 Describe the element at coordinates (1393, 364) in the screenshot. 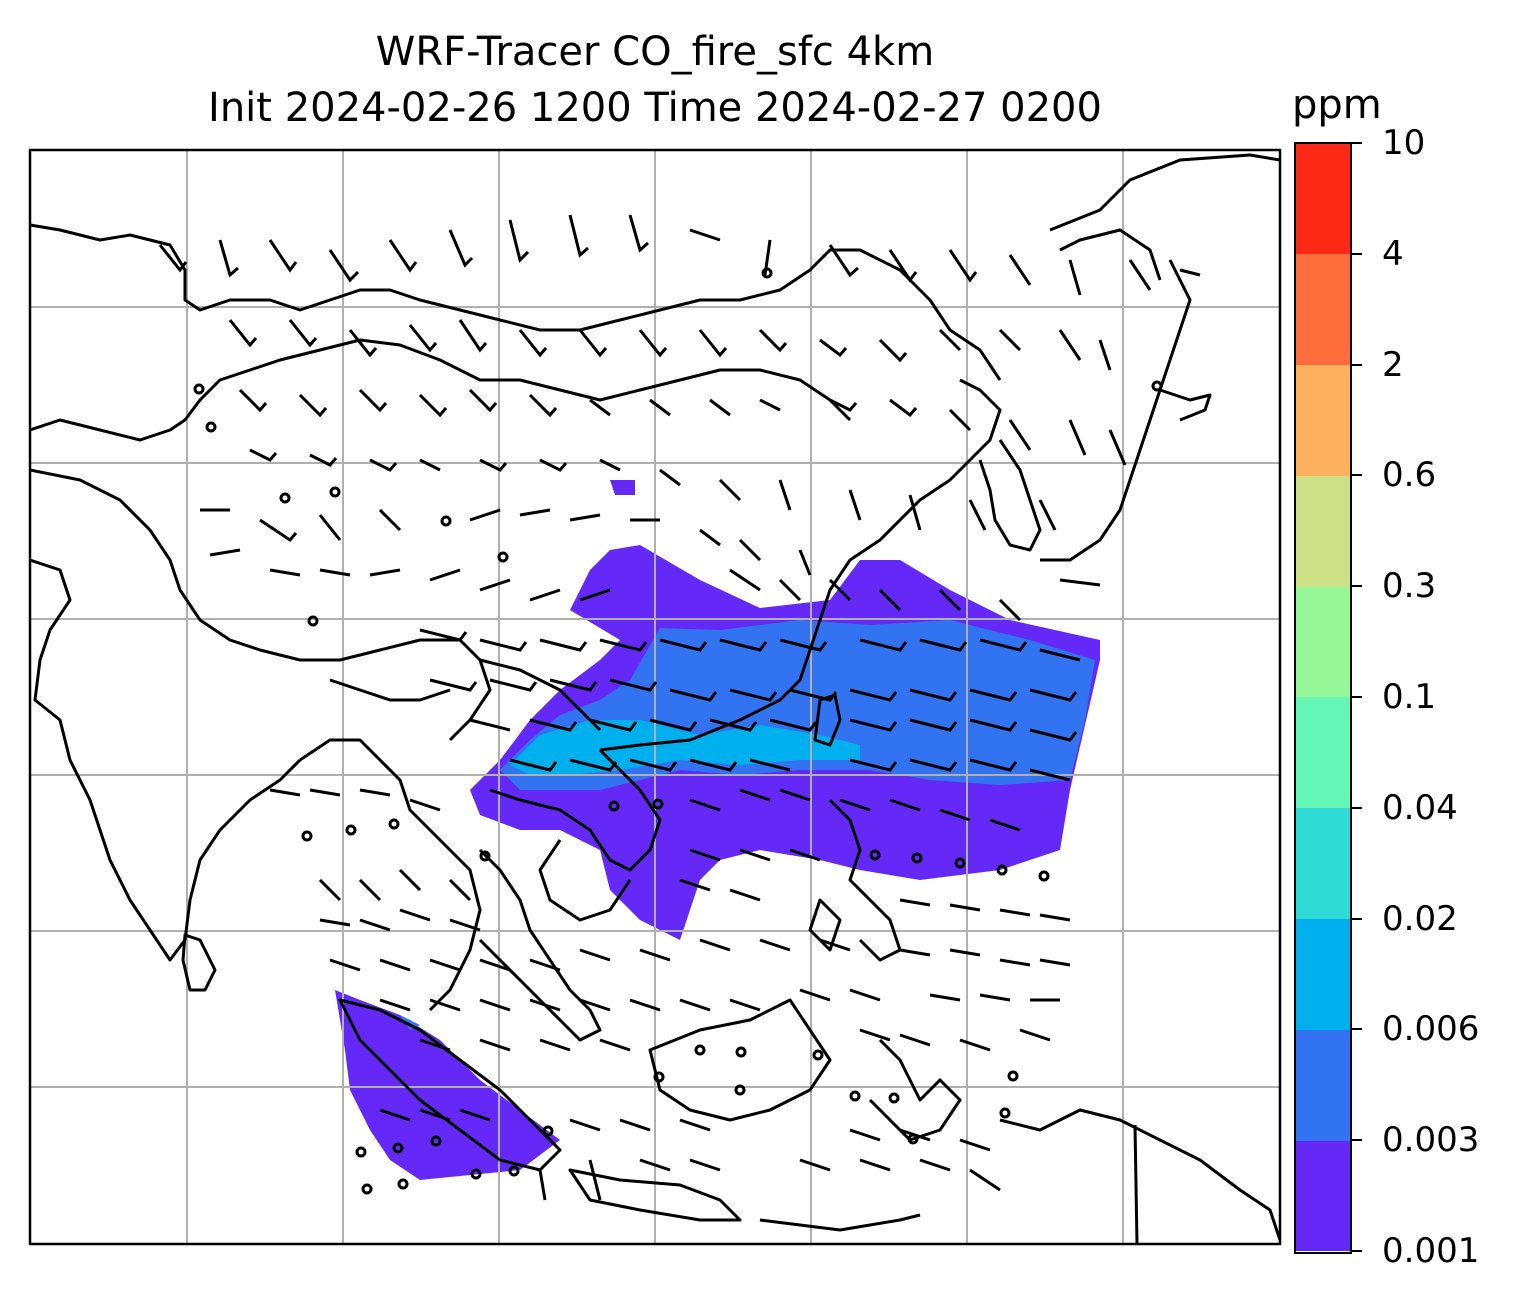

I see `colorbar-tick-label: 2` at that location.